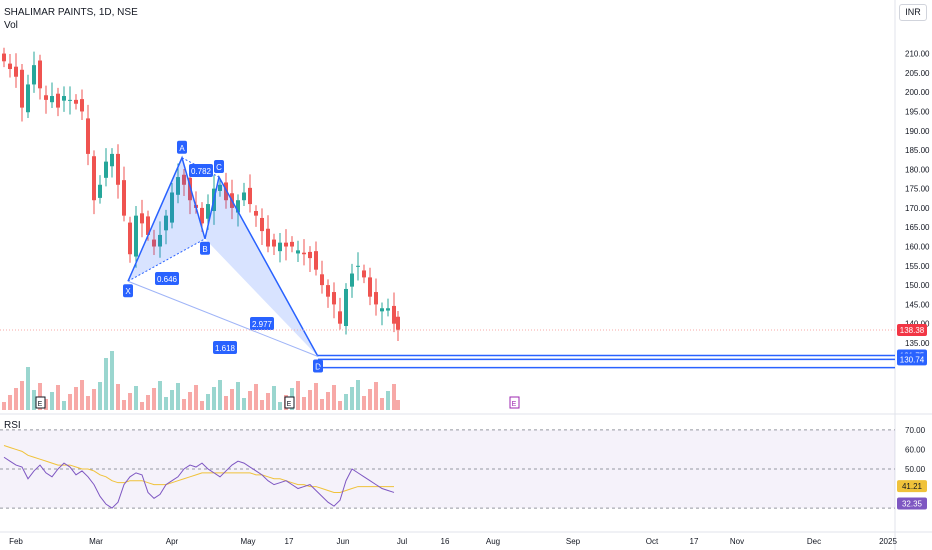  What do you see at coordinates (71, 12) in the screenshot?
I see `symbol-title: SHALIMAR PAINTS, 1D, NSE` at bounding box center [71, 12].